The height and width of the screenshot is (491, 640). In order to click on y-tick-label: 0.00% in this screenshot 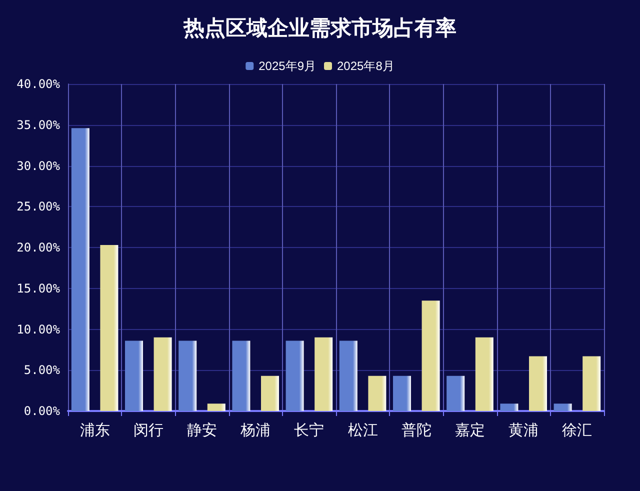, I will do `click(42, 411)`.